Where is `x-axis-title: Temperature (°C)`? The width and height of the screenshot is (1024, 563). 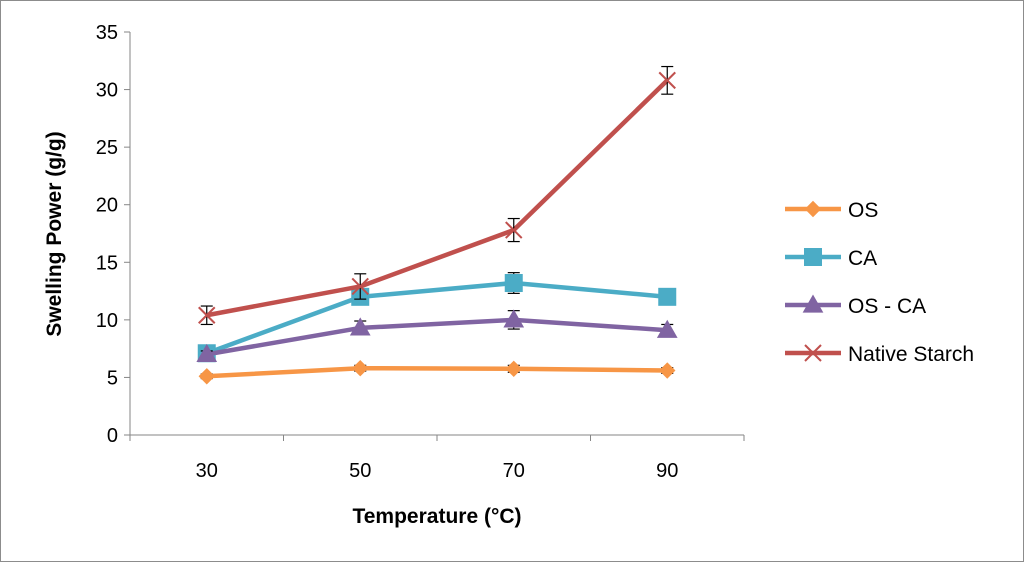
x-axis-title: Temperature (°C) is located at coordinates (436, 516).